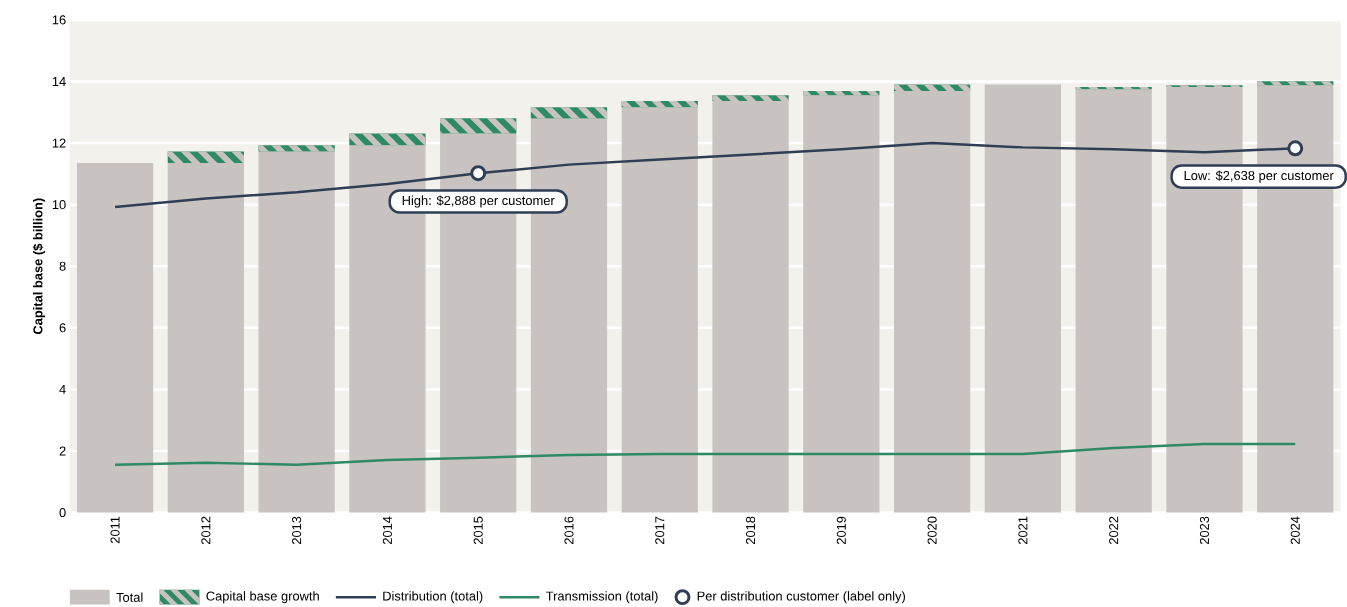  Describe the element at coordinates (62, 451) in the screenshot. I see `y-tick-label: 2` at that location.